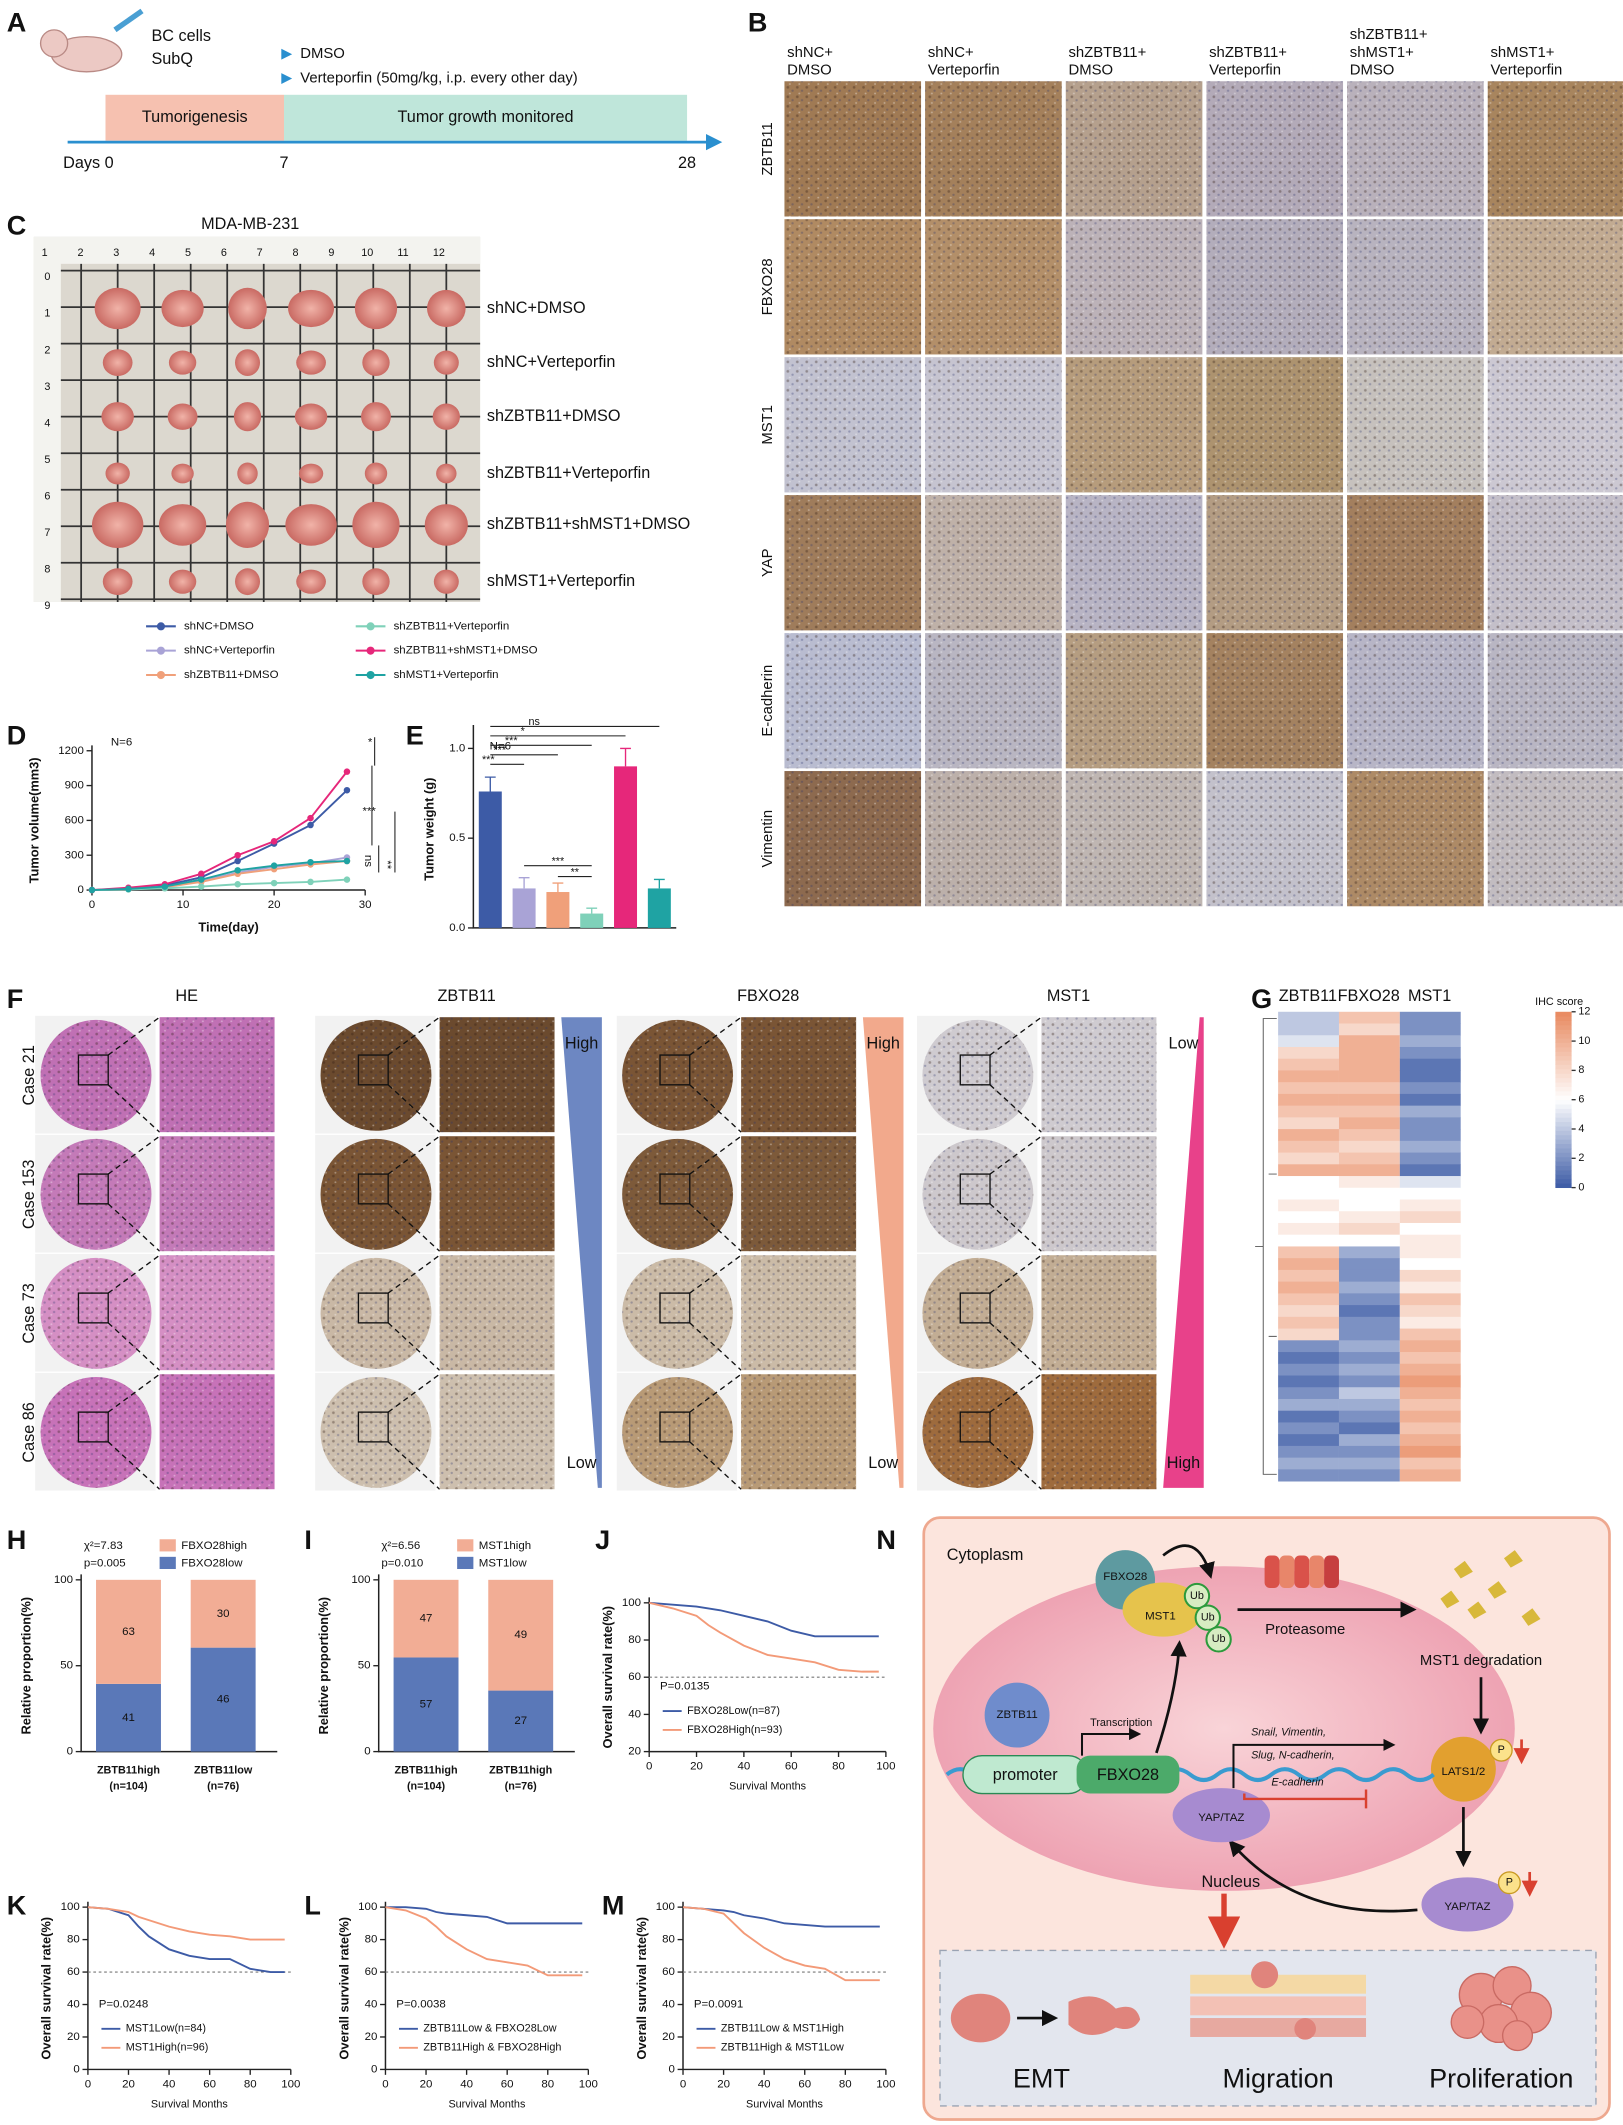  Describe the element at coordinates (371, 2005) in the screenshot. I see `y-tick-label: 40` at that location.